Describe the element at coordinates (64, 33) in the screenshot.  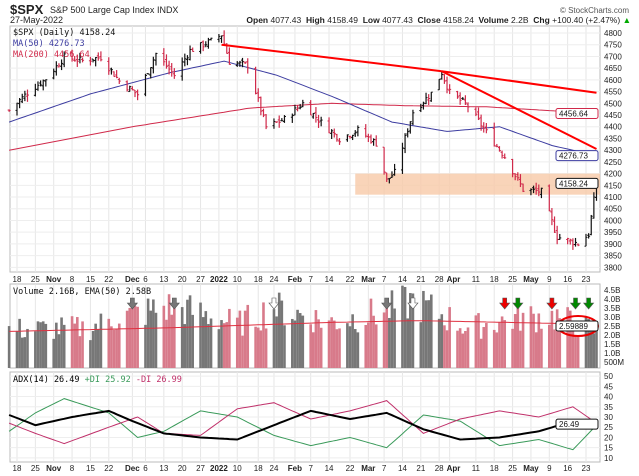
I see `price-legend: $SPX (Daily) 4158.24` at that location.